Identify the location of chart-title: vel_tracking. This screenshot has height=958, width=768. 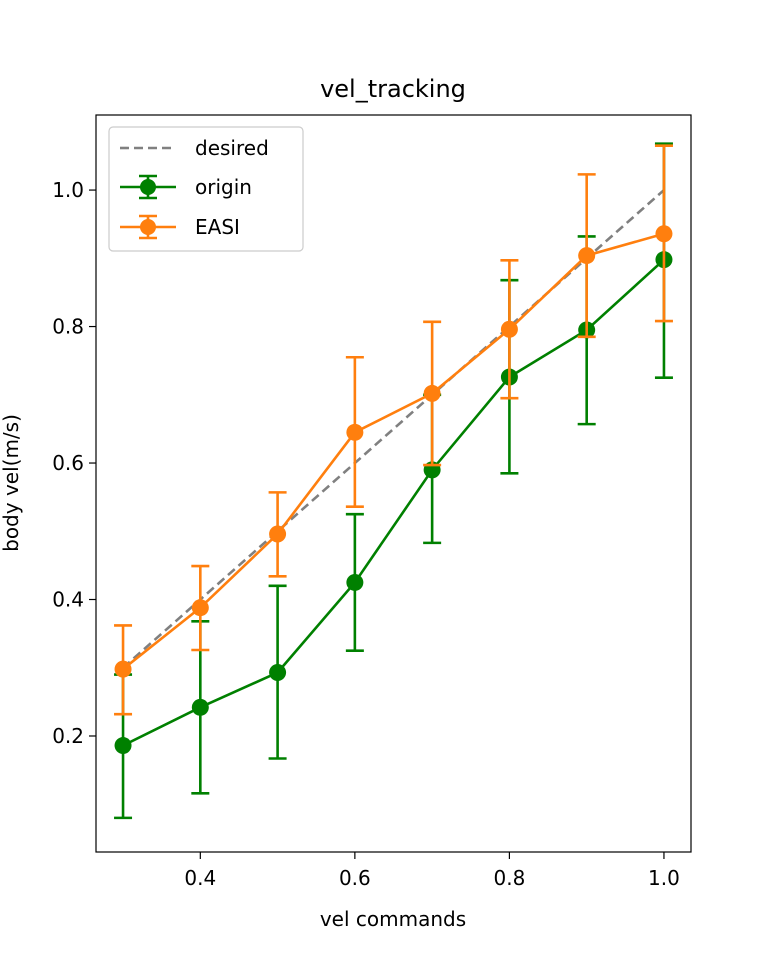
(393, 89).